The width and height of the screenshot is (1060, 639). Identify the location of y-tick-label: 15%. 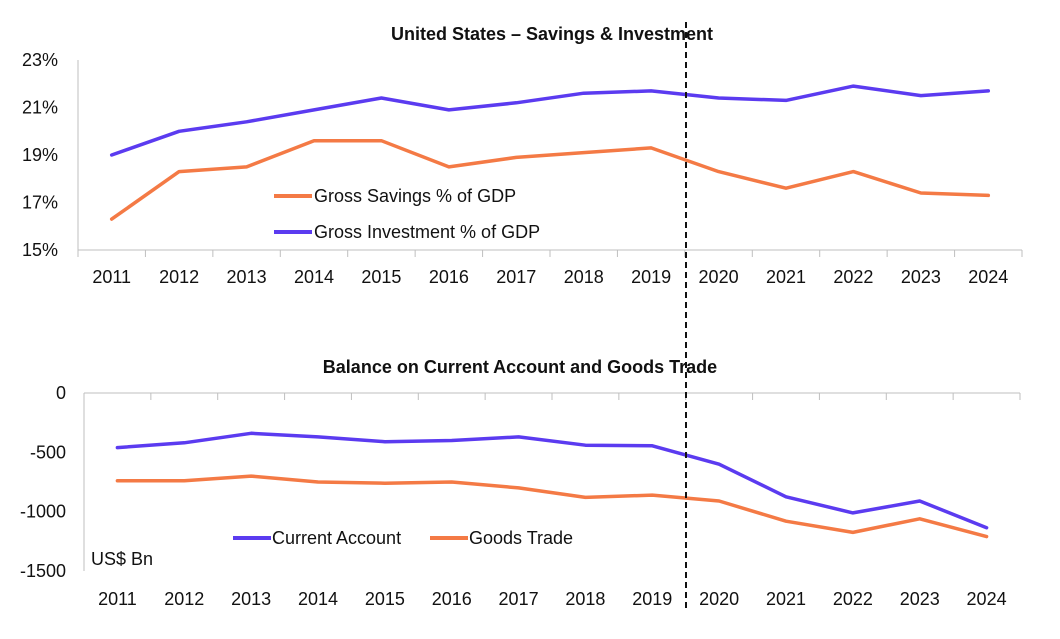
(40, 250).